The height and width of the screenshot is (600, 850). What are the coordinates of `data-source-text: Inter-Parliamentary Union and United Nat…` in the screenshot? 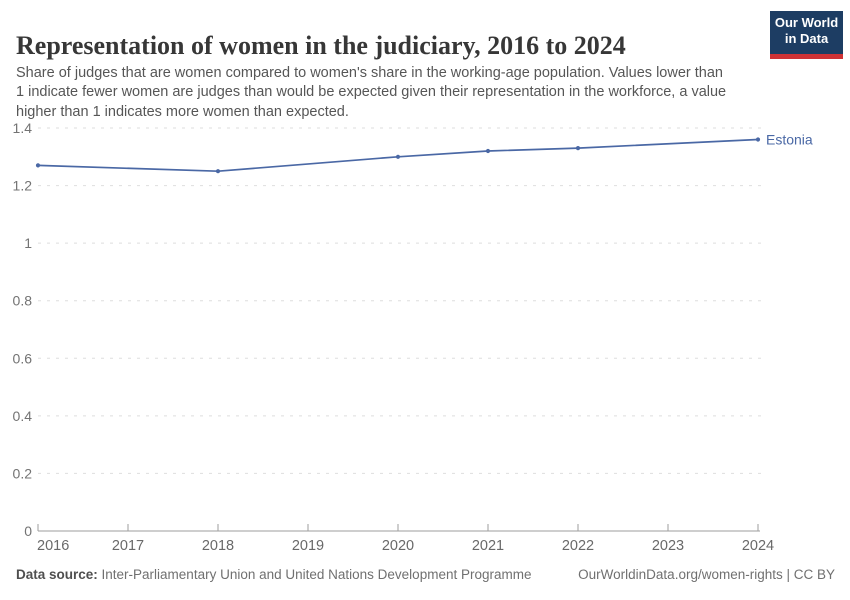 It's located at (314, 574).